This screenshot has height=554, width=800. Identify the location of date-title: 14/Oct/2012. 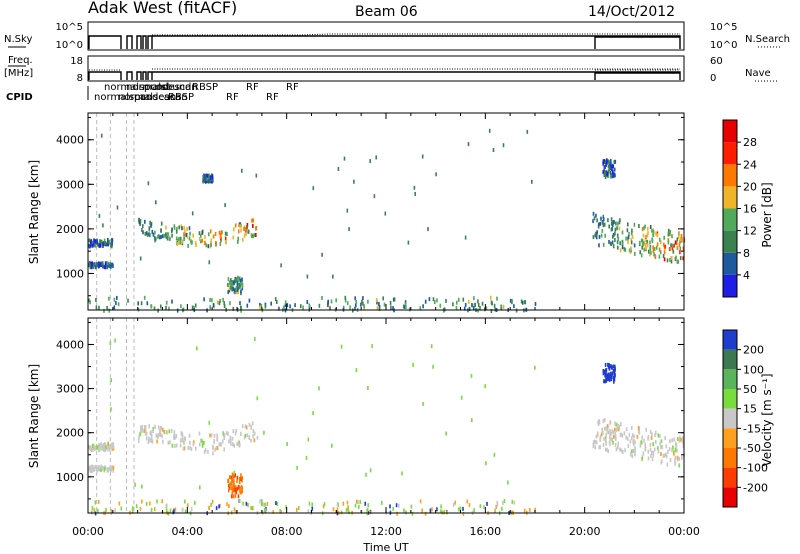
(631, 12).